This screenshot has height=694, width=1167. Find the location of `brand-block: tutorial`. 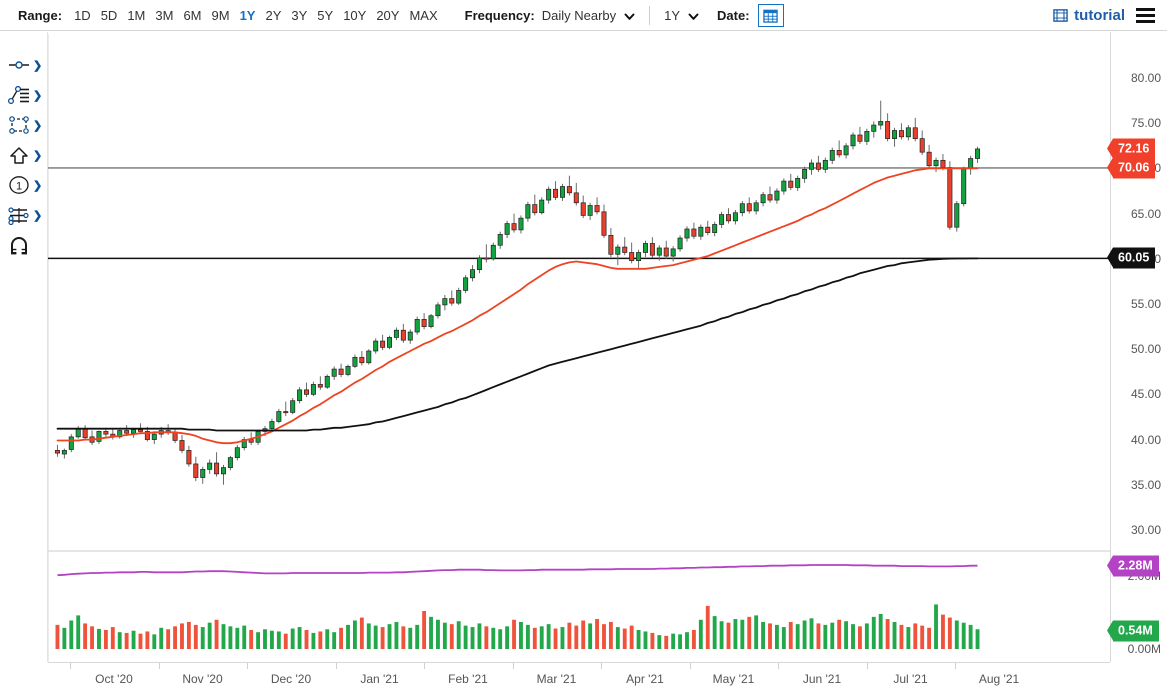

brand-block: tutorial is located at coordinates (1104, 15).